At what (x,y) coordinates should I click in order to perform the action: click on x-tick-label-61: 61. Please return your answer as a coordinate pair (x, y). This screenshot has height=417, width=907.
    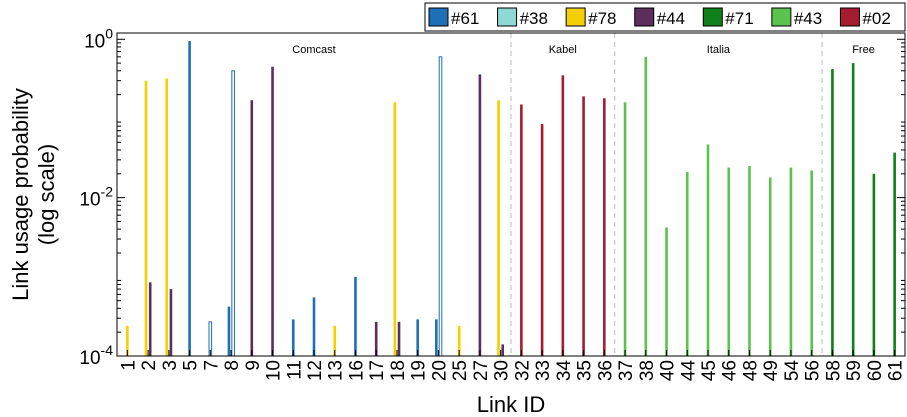
    Looking at the image, I should click on (896, 370).